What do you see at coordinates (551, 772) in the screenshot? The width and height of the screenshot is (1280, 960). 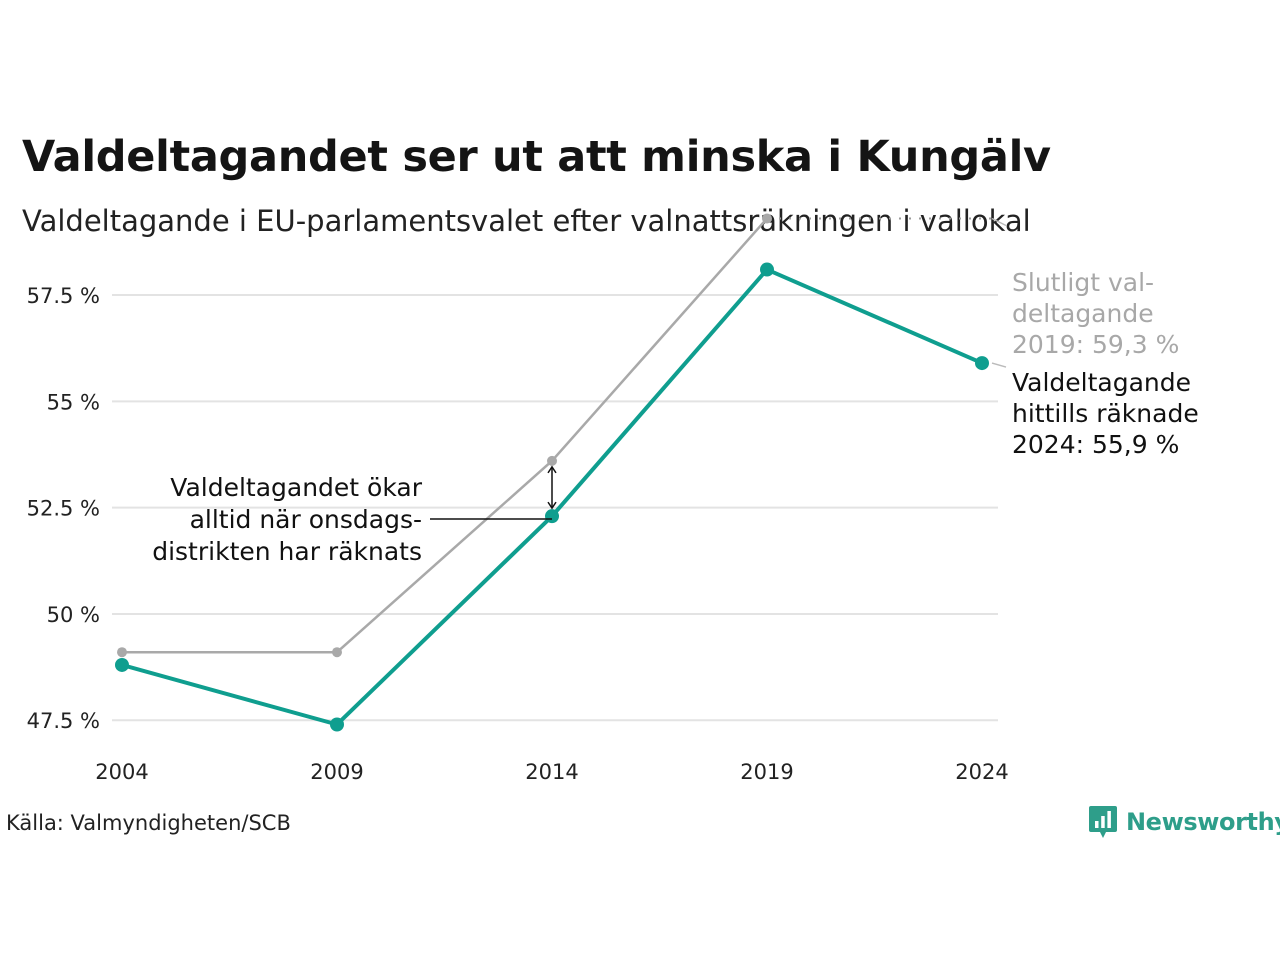 I see `x-tick-label: 2014` at bounding box center [551, 772].